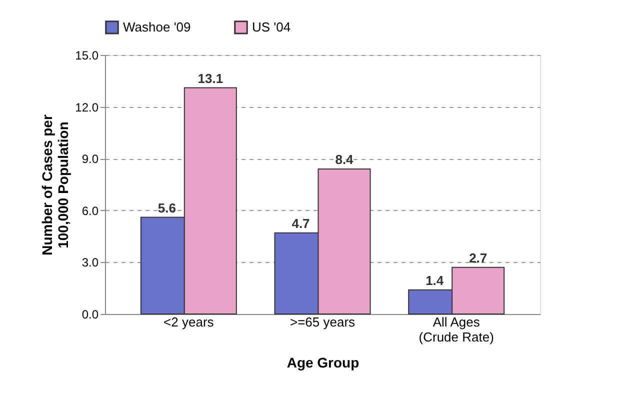 This screenshot has height=419, width=633. I want to click on y-tick-label: 12.0, so click(87, 107).